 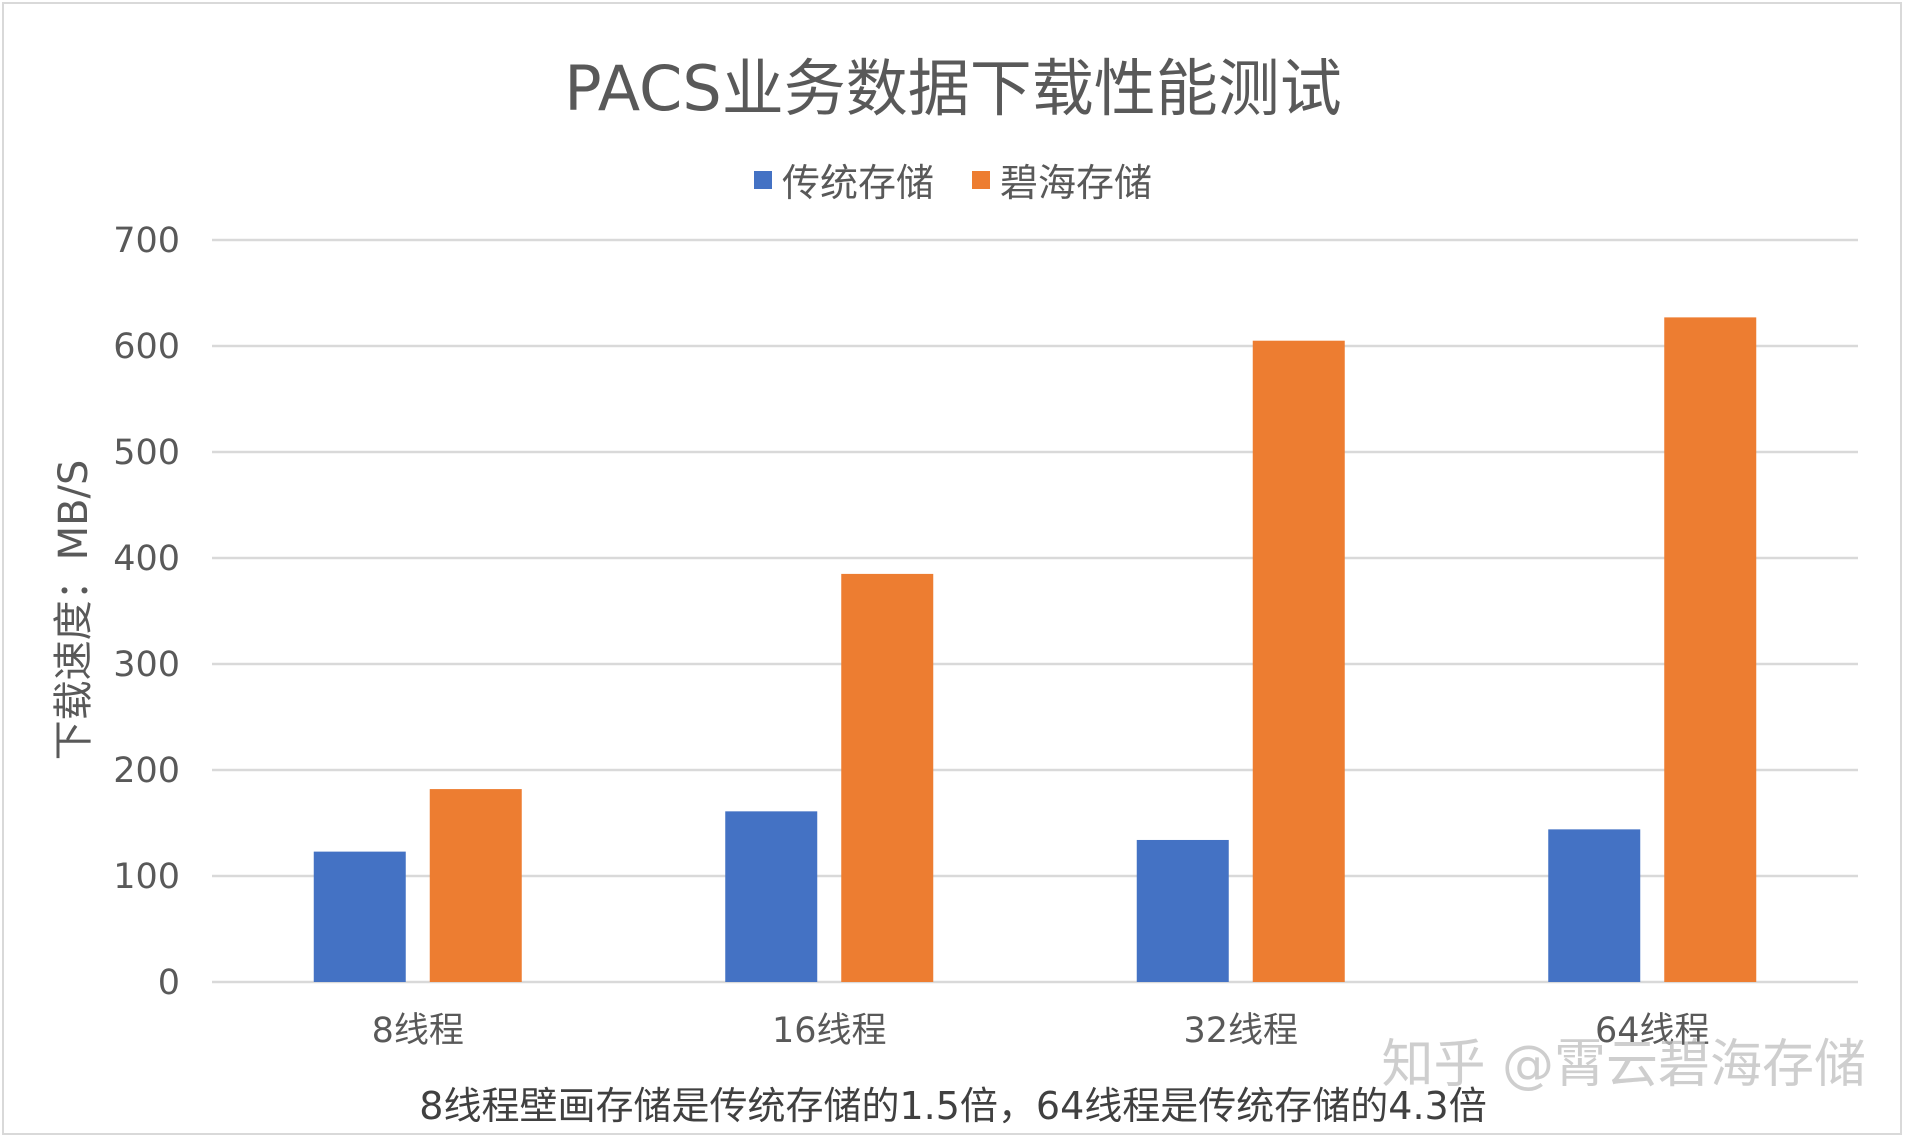 I want to click on y-tick-label: 200, so click(x=146, y=771).